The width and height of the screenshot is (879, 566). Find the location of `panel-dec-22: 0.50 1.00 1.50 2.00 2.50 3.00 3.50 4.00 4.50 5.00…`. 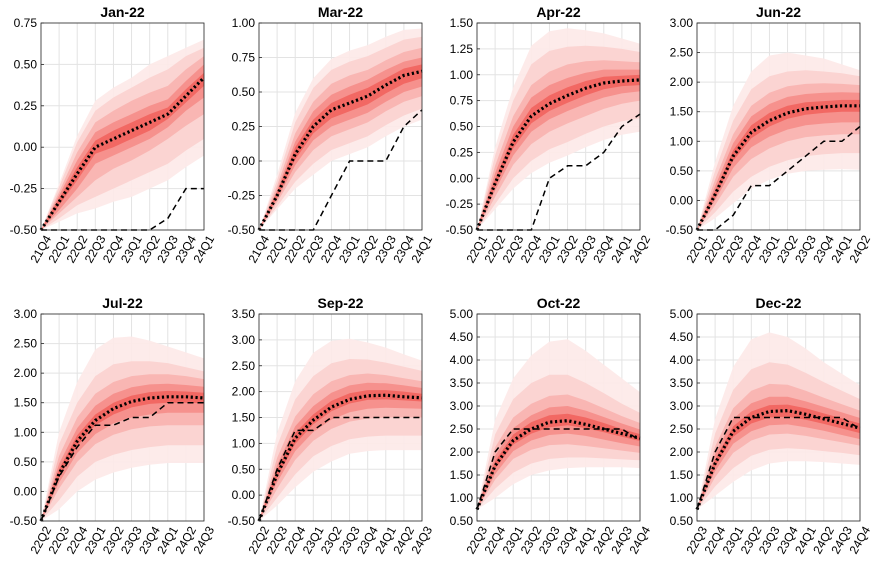

panel-dec-22: 0.50 1.00 1.50 2.00 2.50 3.00 3.50 4.00 4.50 5.00… is located at coordinates (772, 425).